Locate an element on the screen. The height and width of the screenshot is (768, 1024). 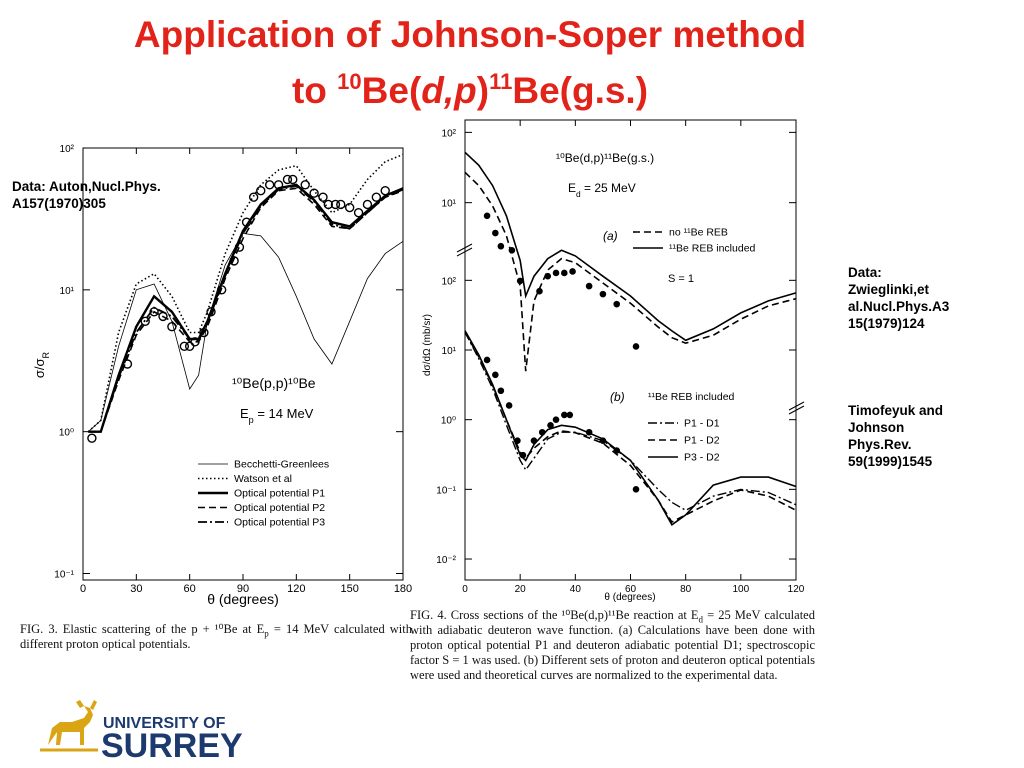
note-line: Phys.Rev. is located at coordinates (880, 444).